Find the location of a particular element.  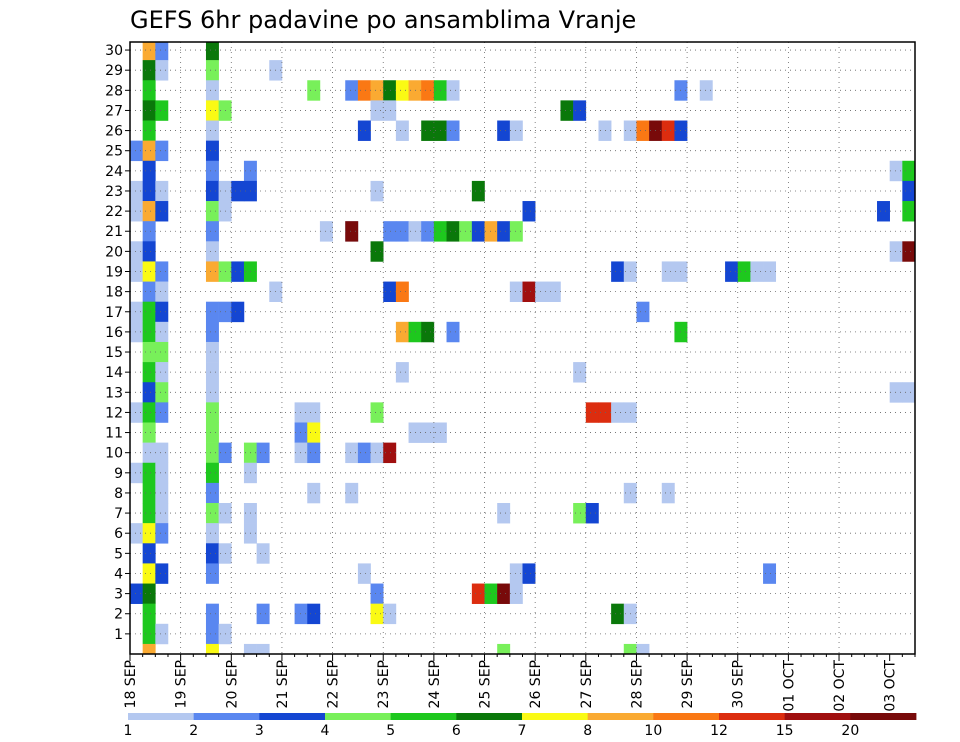

y-tick-label: 7 is located at coordinates (118, 514).